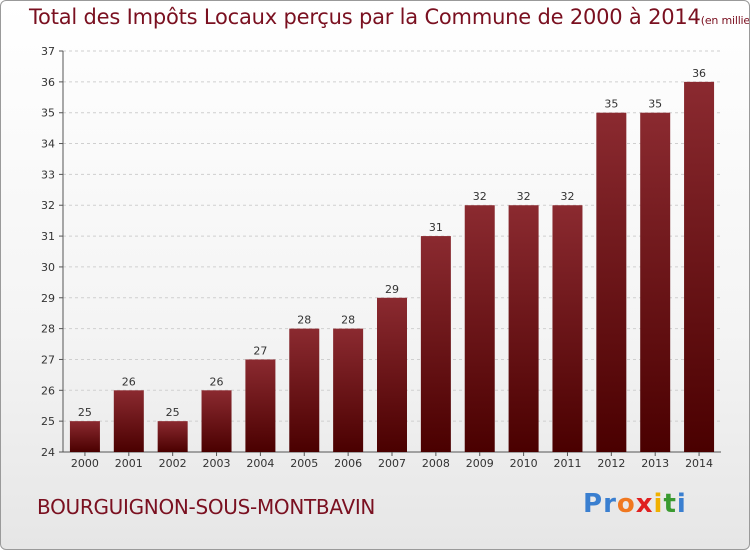 This screenshot has height=550, width=750. Describe the element at coordinates (48, 82) in the screenshot. I see `y-tick-label-36: 36` at that location.